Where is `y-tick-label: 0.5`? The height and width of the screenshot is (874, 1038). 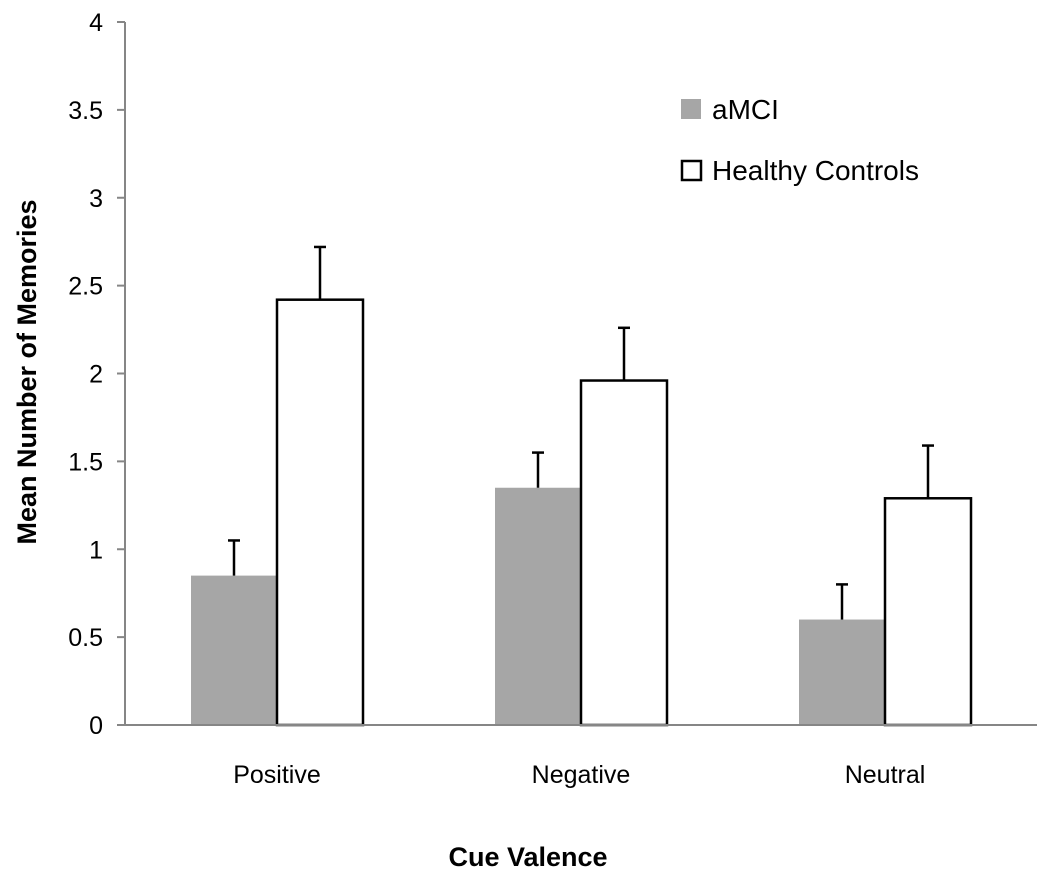 y-tick-label: 0.5 is located at coordinates (85, 638).